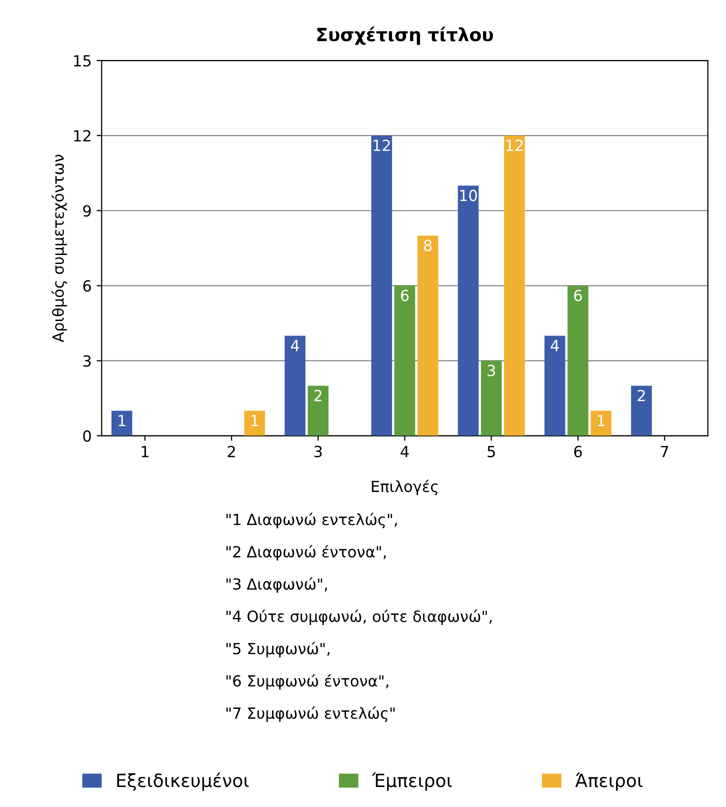 The height and width of the screenshot is (807, 726). I want to click on y-tick-label: 3, so click(87, 361).